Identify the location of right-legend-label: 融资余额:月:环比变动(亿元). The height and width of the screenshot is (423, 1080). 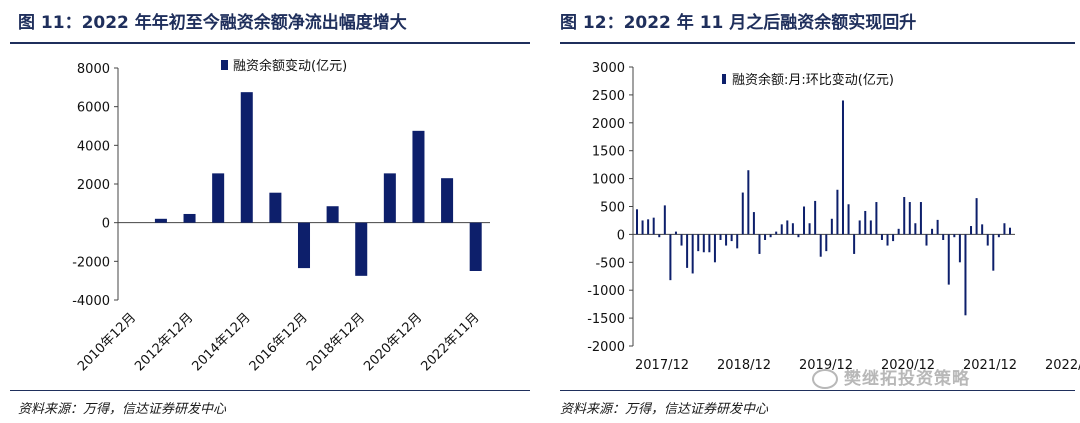
(813, 80).